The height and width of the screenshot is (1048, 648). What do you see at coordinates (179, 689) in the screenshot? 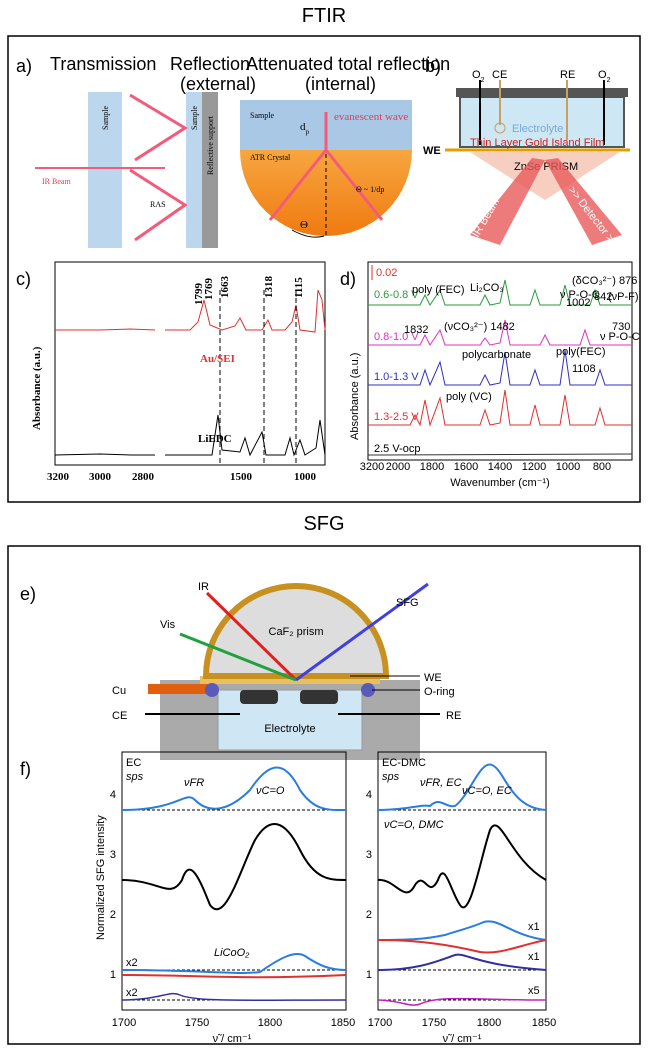
I see `cu` at bounding box center [179, 689].